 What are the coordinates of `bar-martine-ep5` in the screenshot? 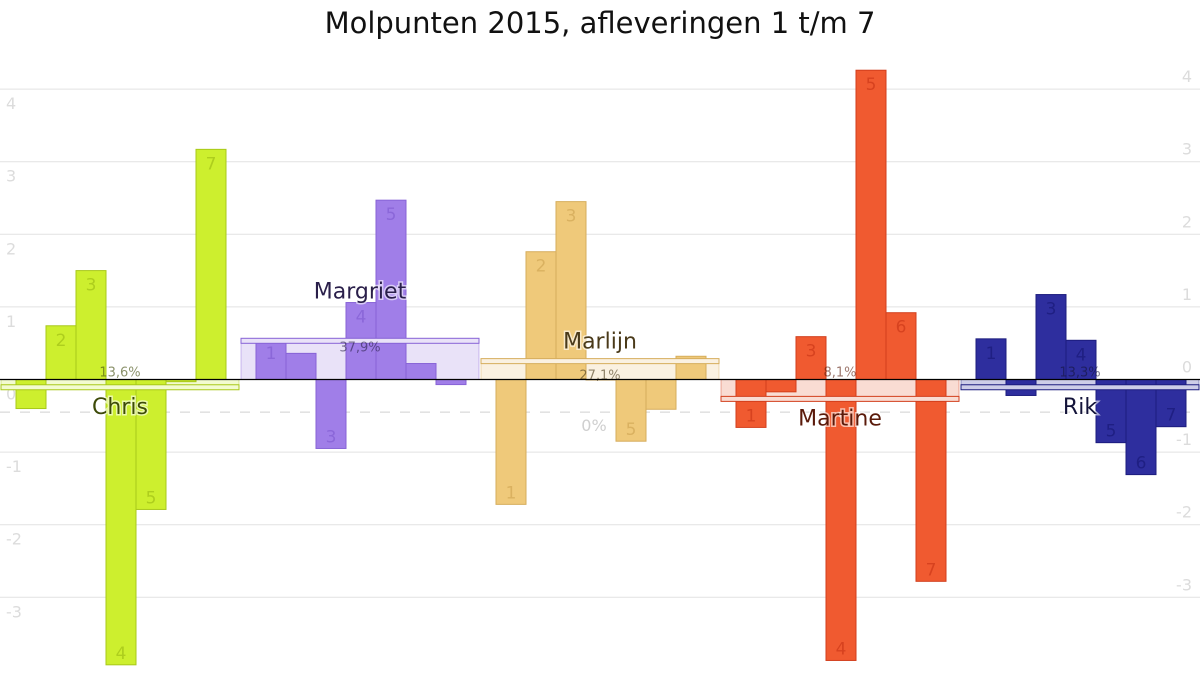 It's located at (871, 224).